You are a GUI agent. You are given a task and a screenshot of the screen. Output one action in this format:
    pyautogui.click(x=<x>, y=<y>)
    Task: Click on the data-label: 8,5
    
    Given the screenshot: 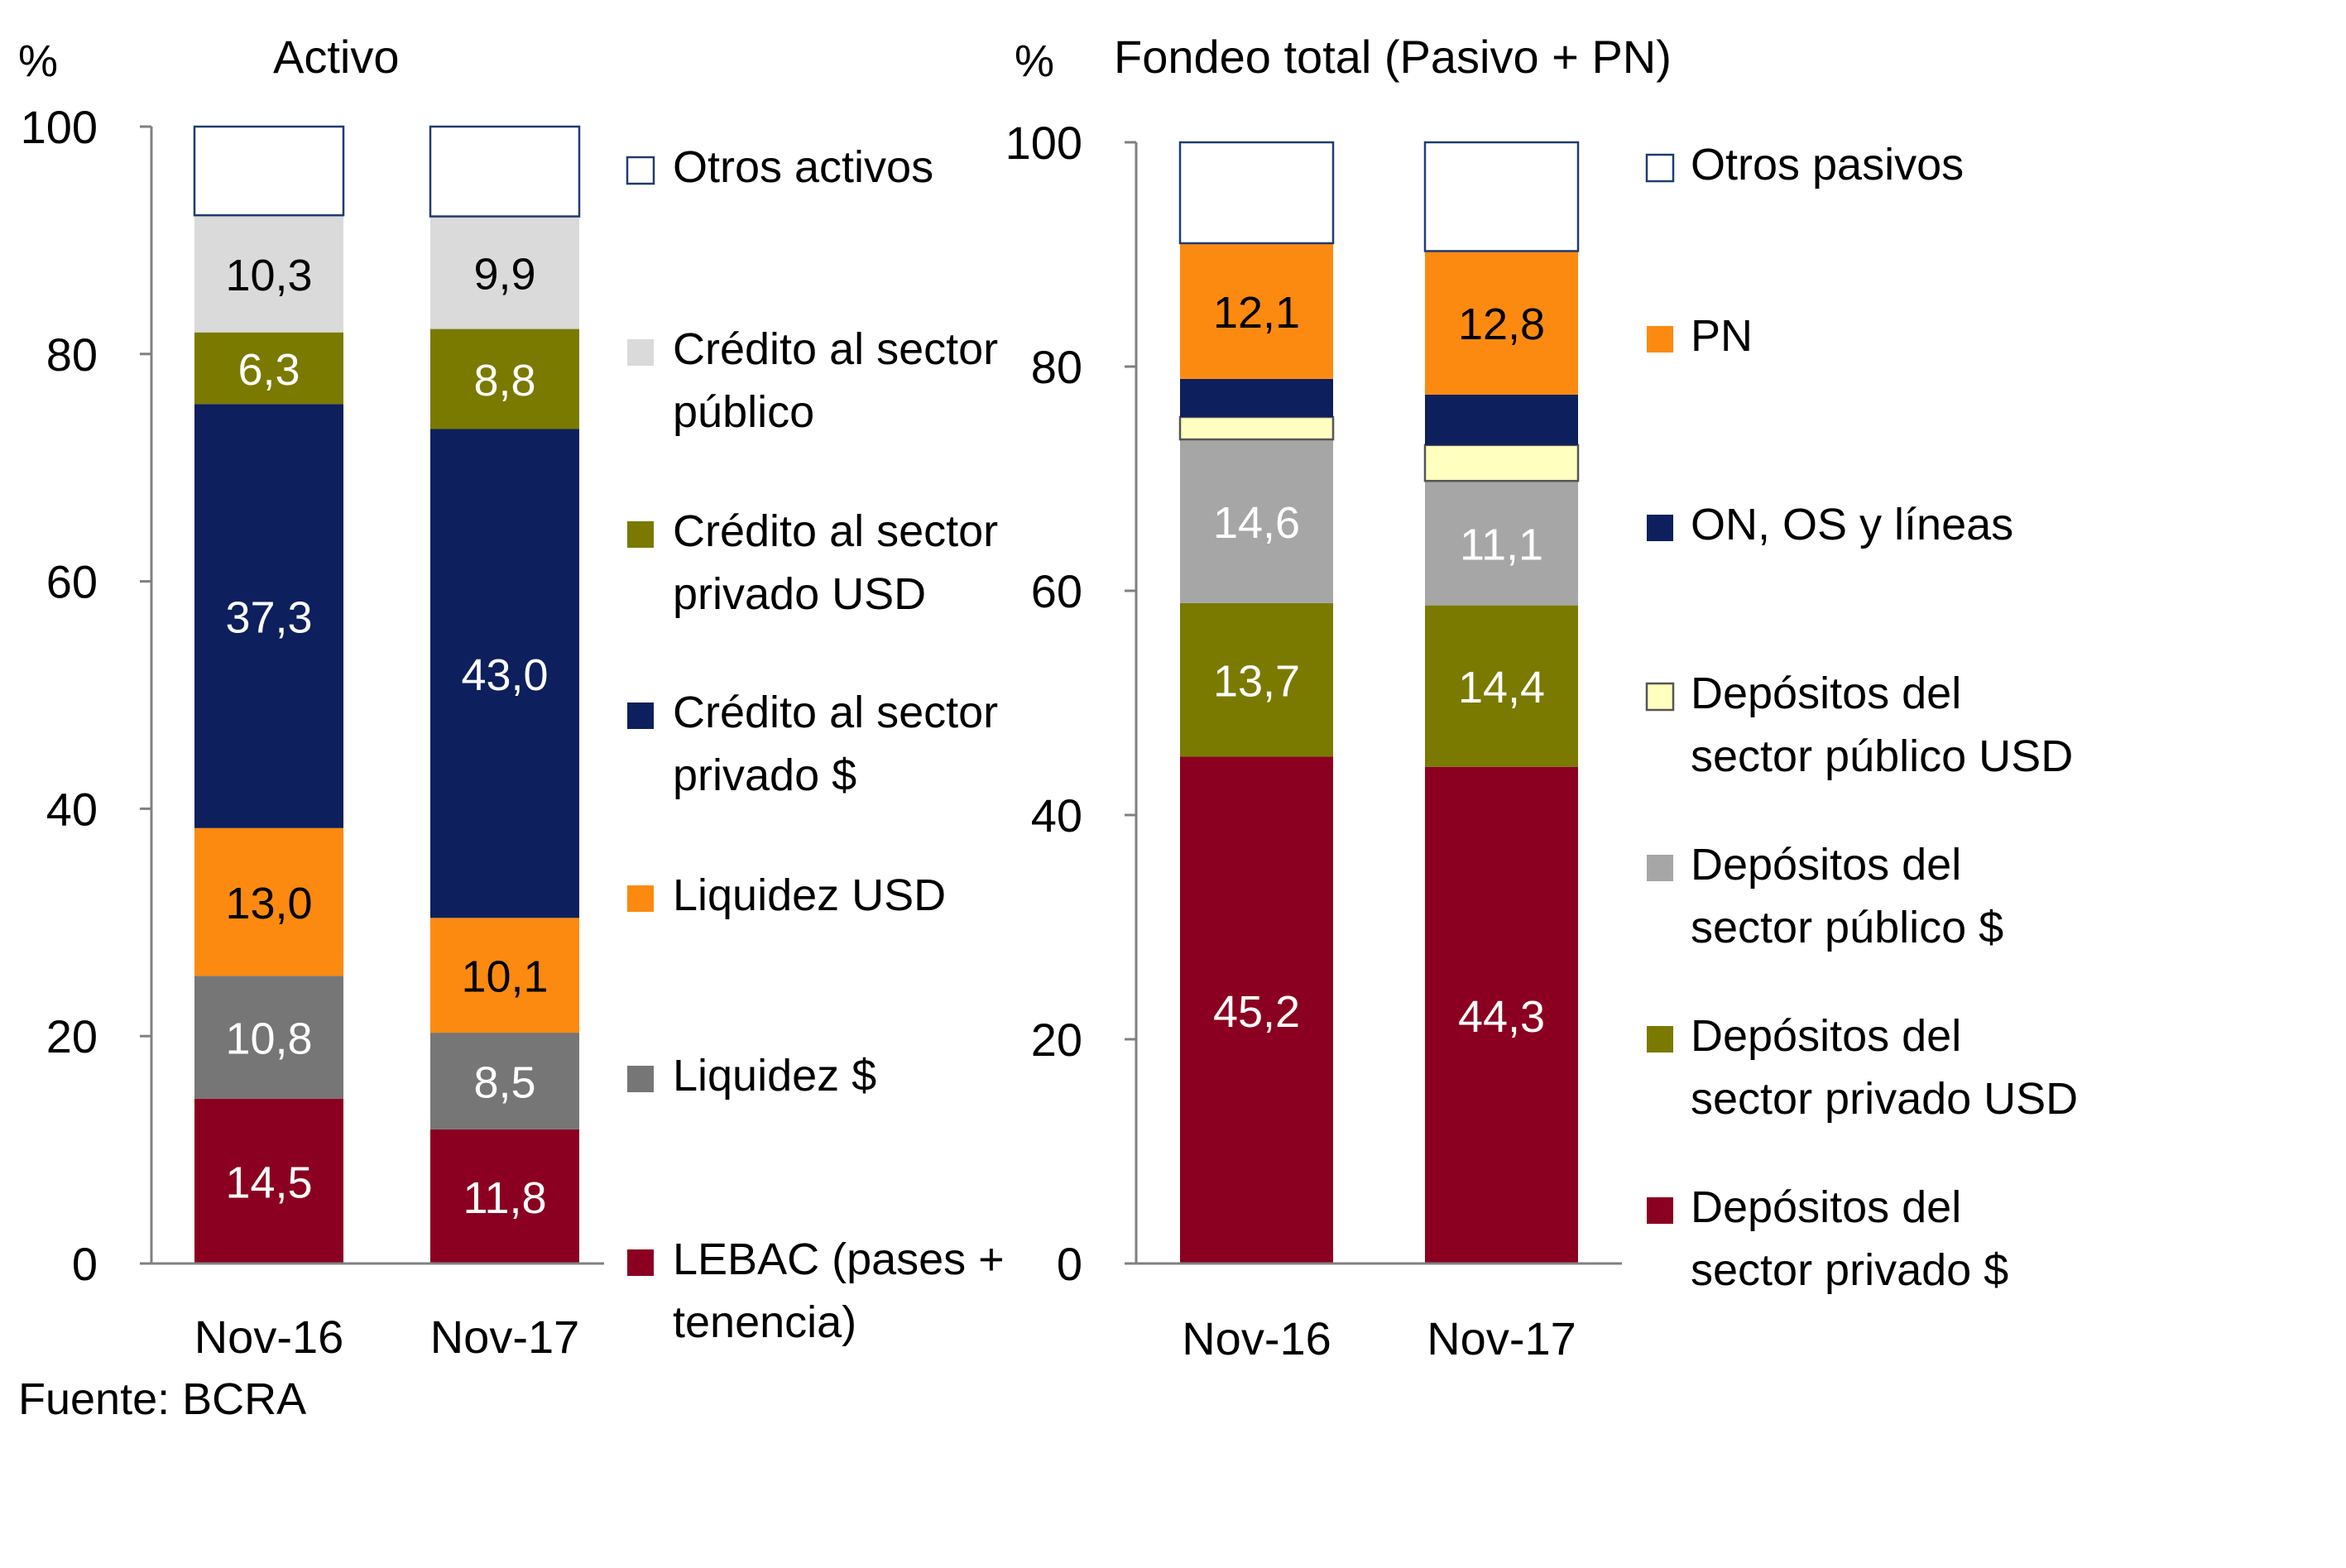 What is the action you would take?
    pyautogui.click(x=504, y=1082)
    